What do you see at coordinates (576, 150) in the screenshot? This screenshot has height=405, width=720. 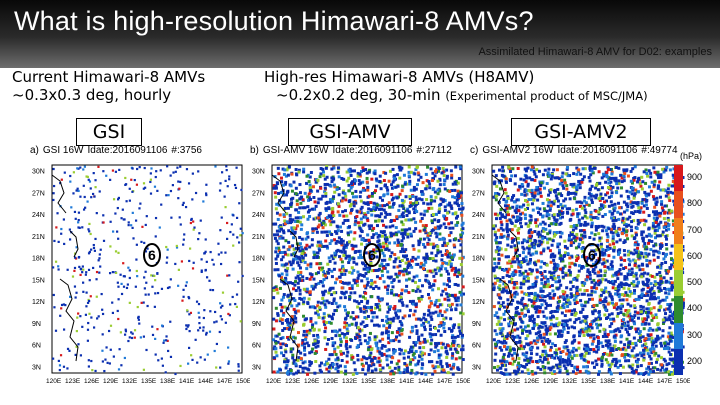 I see `panel-title-gsi-amv2: c) GSI-AMV2 16W Idate:2016091106 #:49774` at bounding box center [576, 150].